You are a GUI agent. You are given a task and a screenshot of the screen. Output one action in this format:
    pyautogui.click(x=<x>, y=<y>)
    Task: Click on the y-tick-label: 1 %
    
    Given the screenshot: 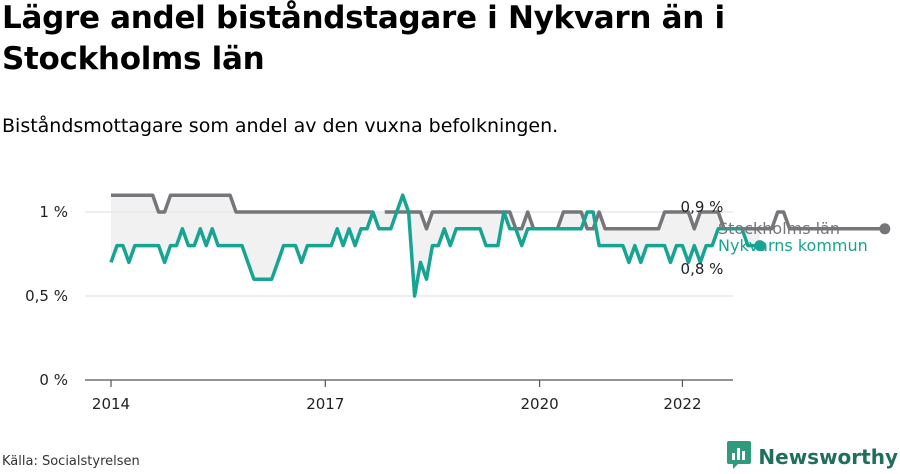 What is the action you would take?
    pyautogui.click(x=53, y=212)
    